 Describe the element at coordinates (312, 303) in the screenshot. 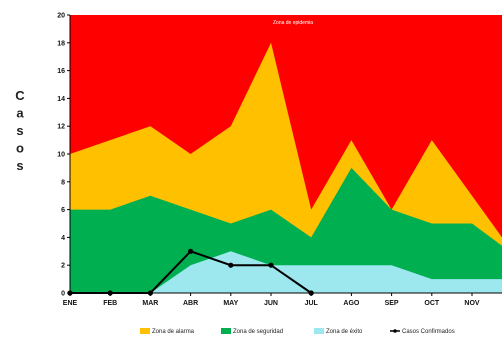

I see `x-tick-label: JUL` at that location.